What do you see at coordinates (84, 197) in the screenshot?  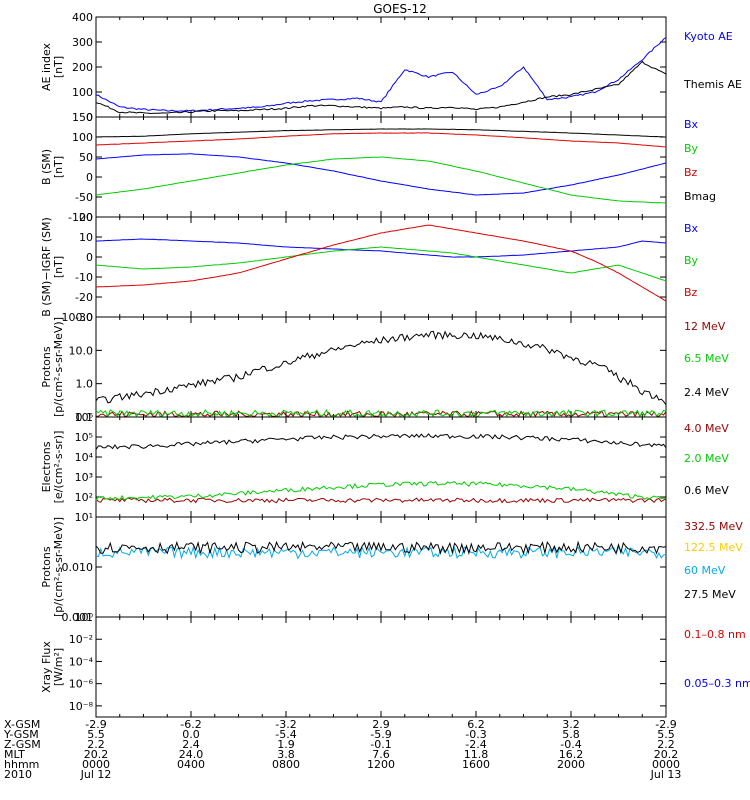 I see `y-tick-label: -50` at bounding box center [84, 197].